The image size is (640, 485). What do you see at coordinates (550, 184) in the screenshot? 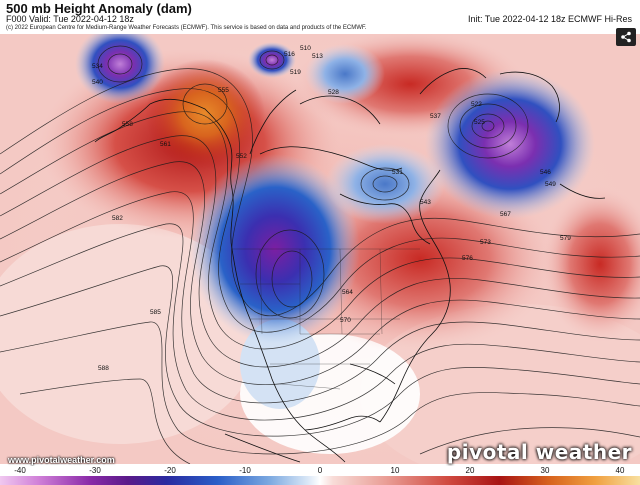
I see `contour-label: 549` at bounding box center [550, 184].